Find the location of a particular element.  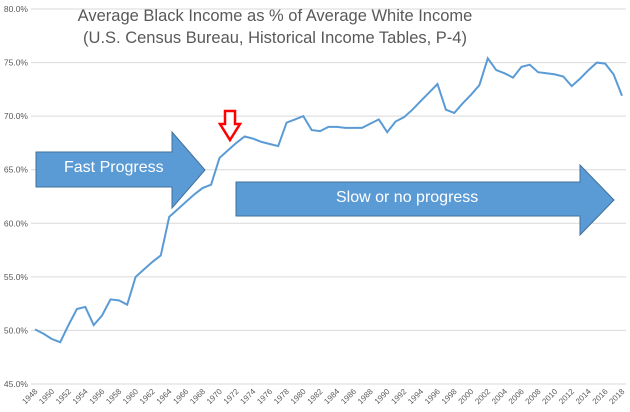

x-tick-label: 1958 is located at coordinates (113, 396).